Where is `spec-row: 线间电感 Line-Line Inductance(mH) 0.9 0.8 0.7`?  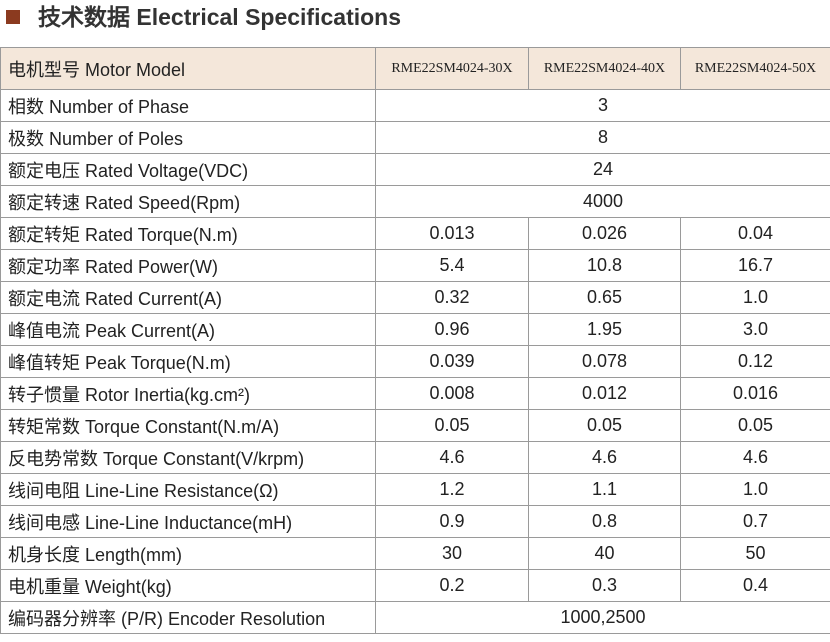
spec-row: 线间电感 Line-Line Inductance(mH) 0.9 0.8 0.7 is located at coordinates (415, 521).